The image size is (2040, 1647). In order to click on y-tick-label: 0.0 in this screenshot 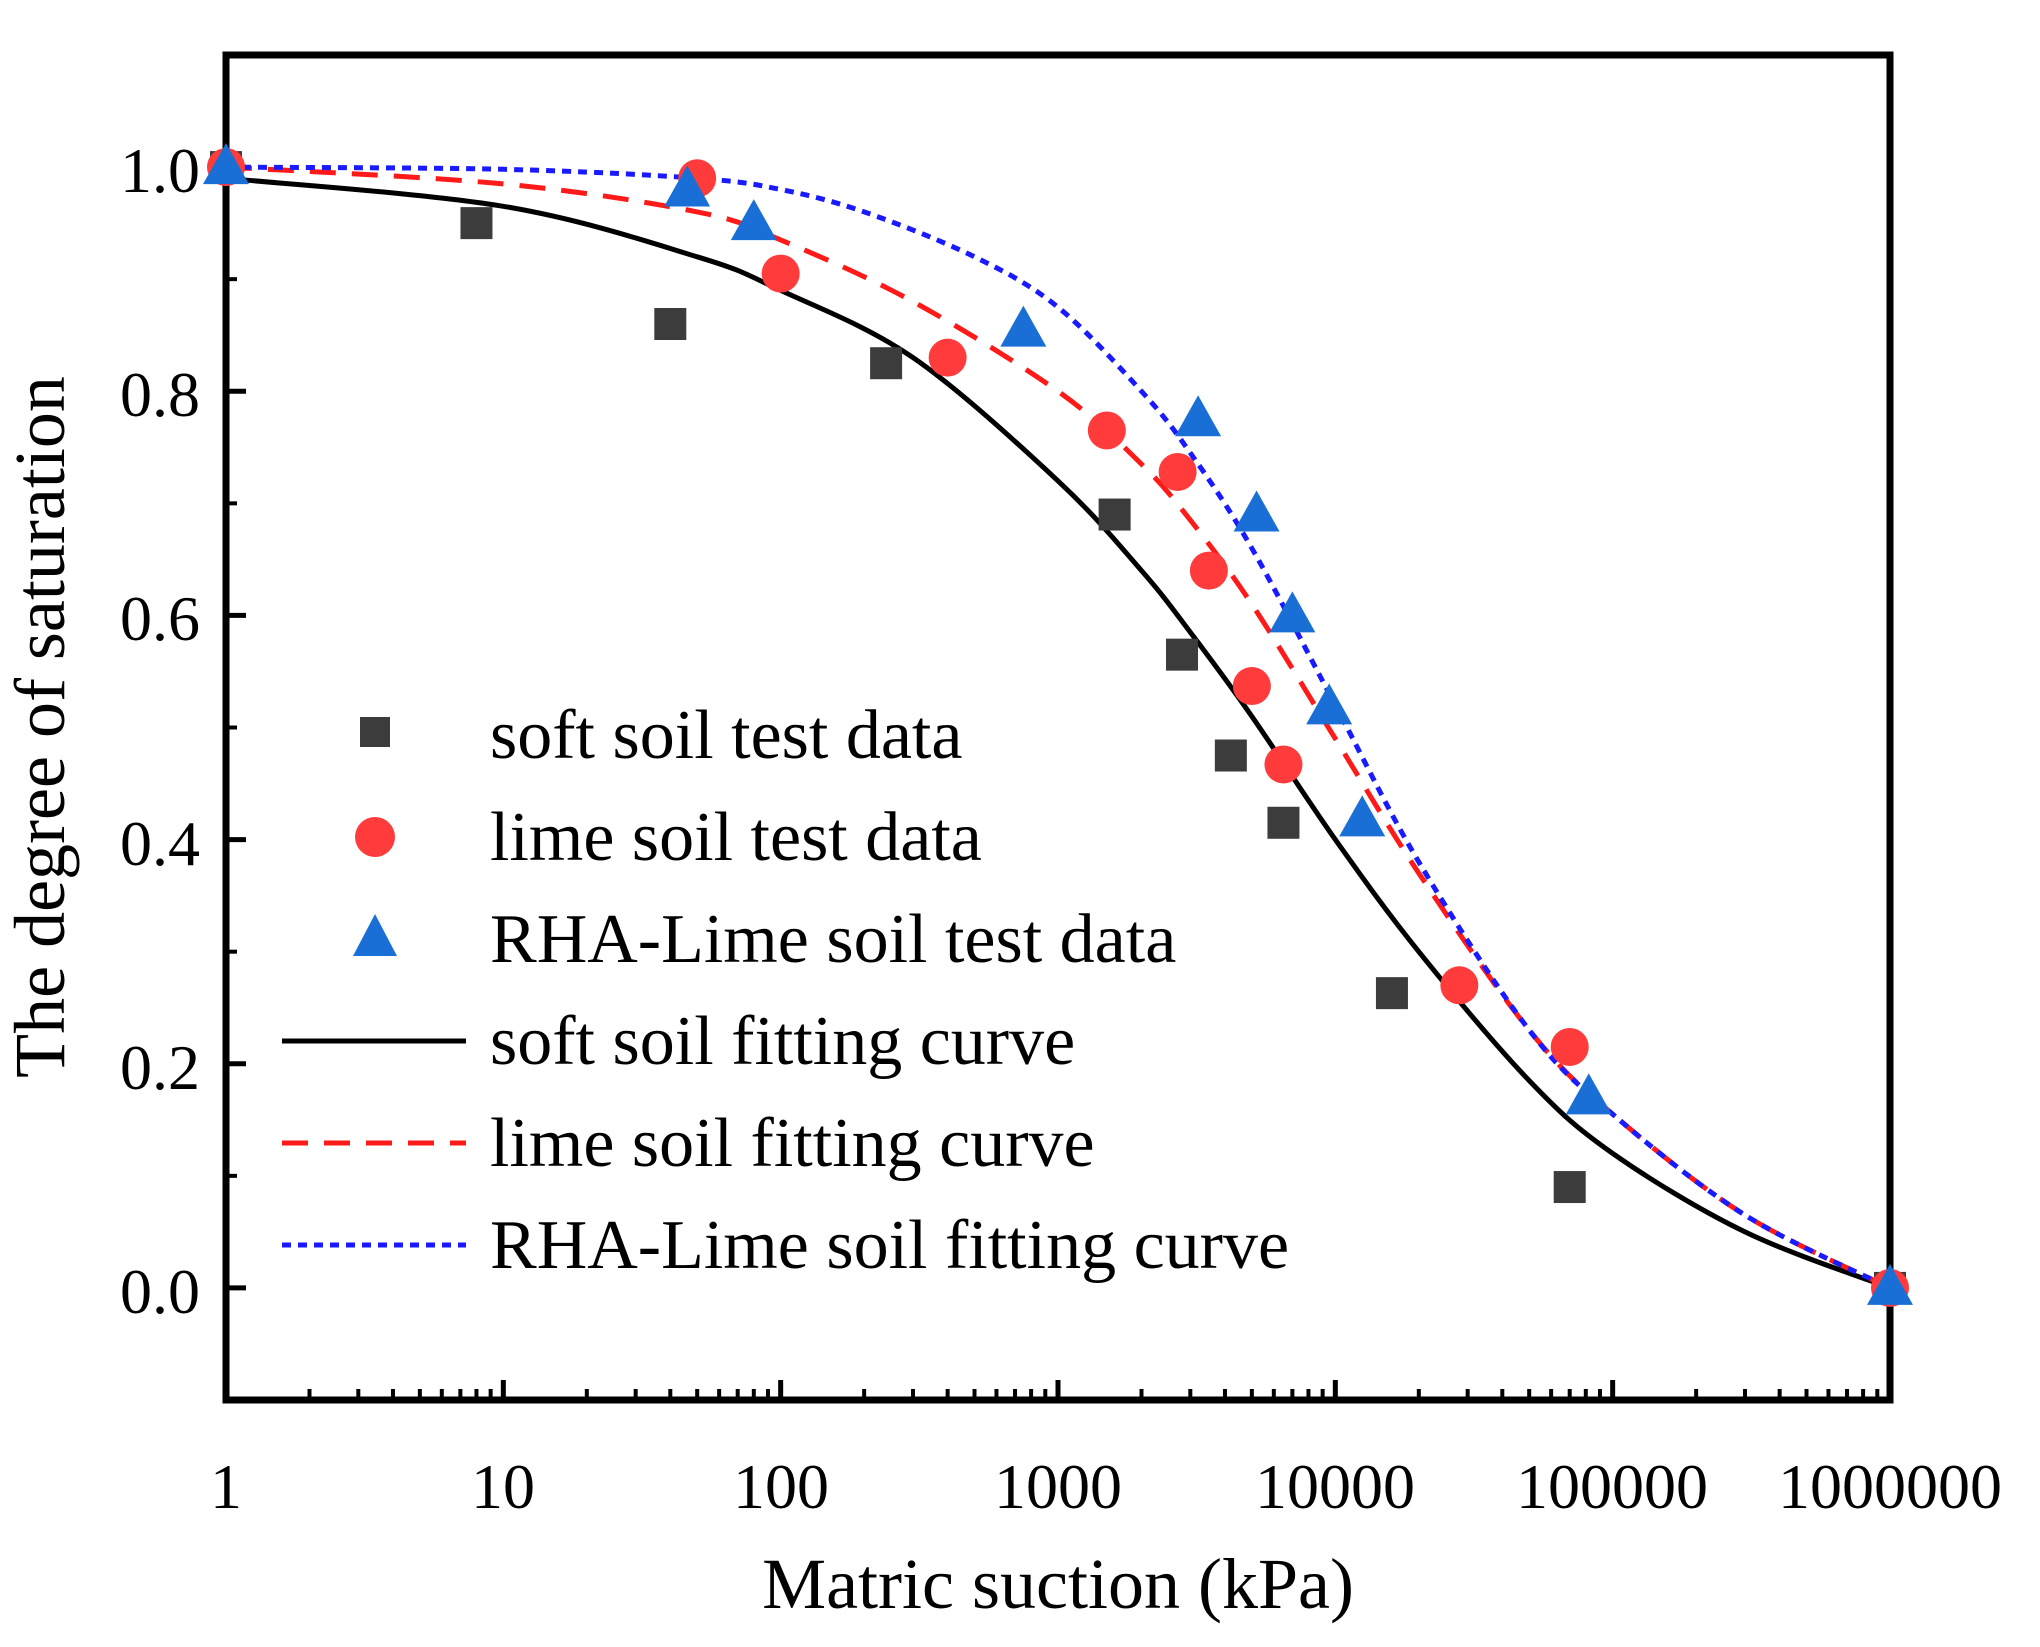, I will do `click(160, 1291)`.